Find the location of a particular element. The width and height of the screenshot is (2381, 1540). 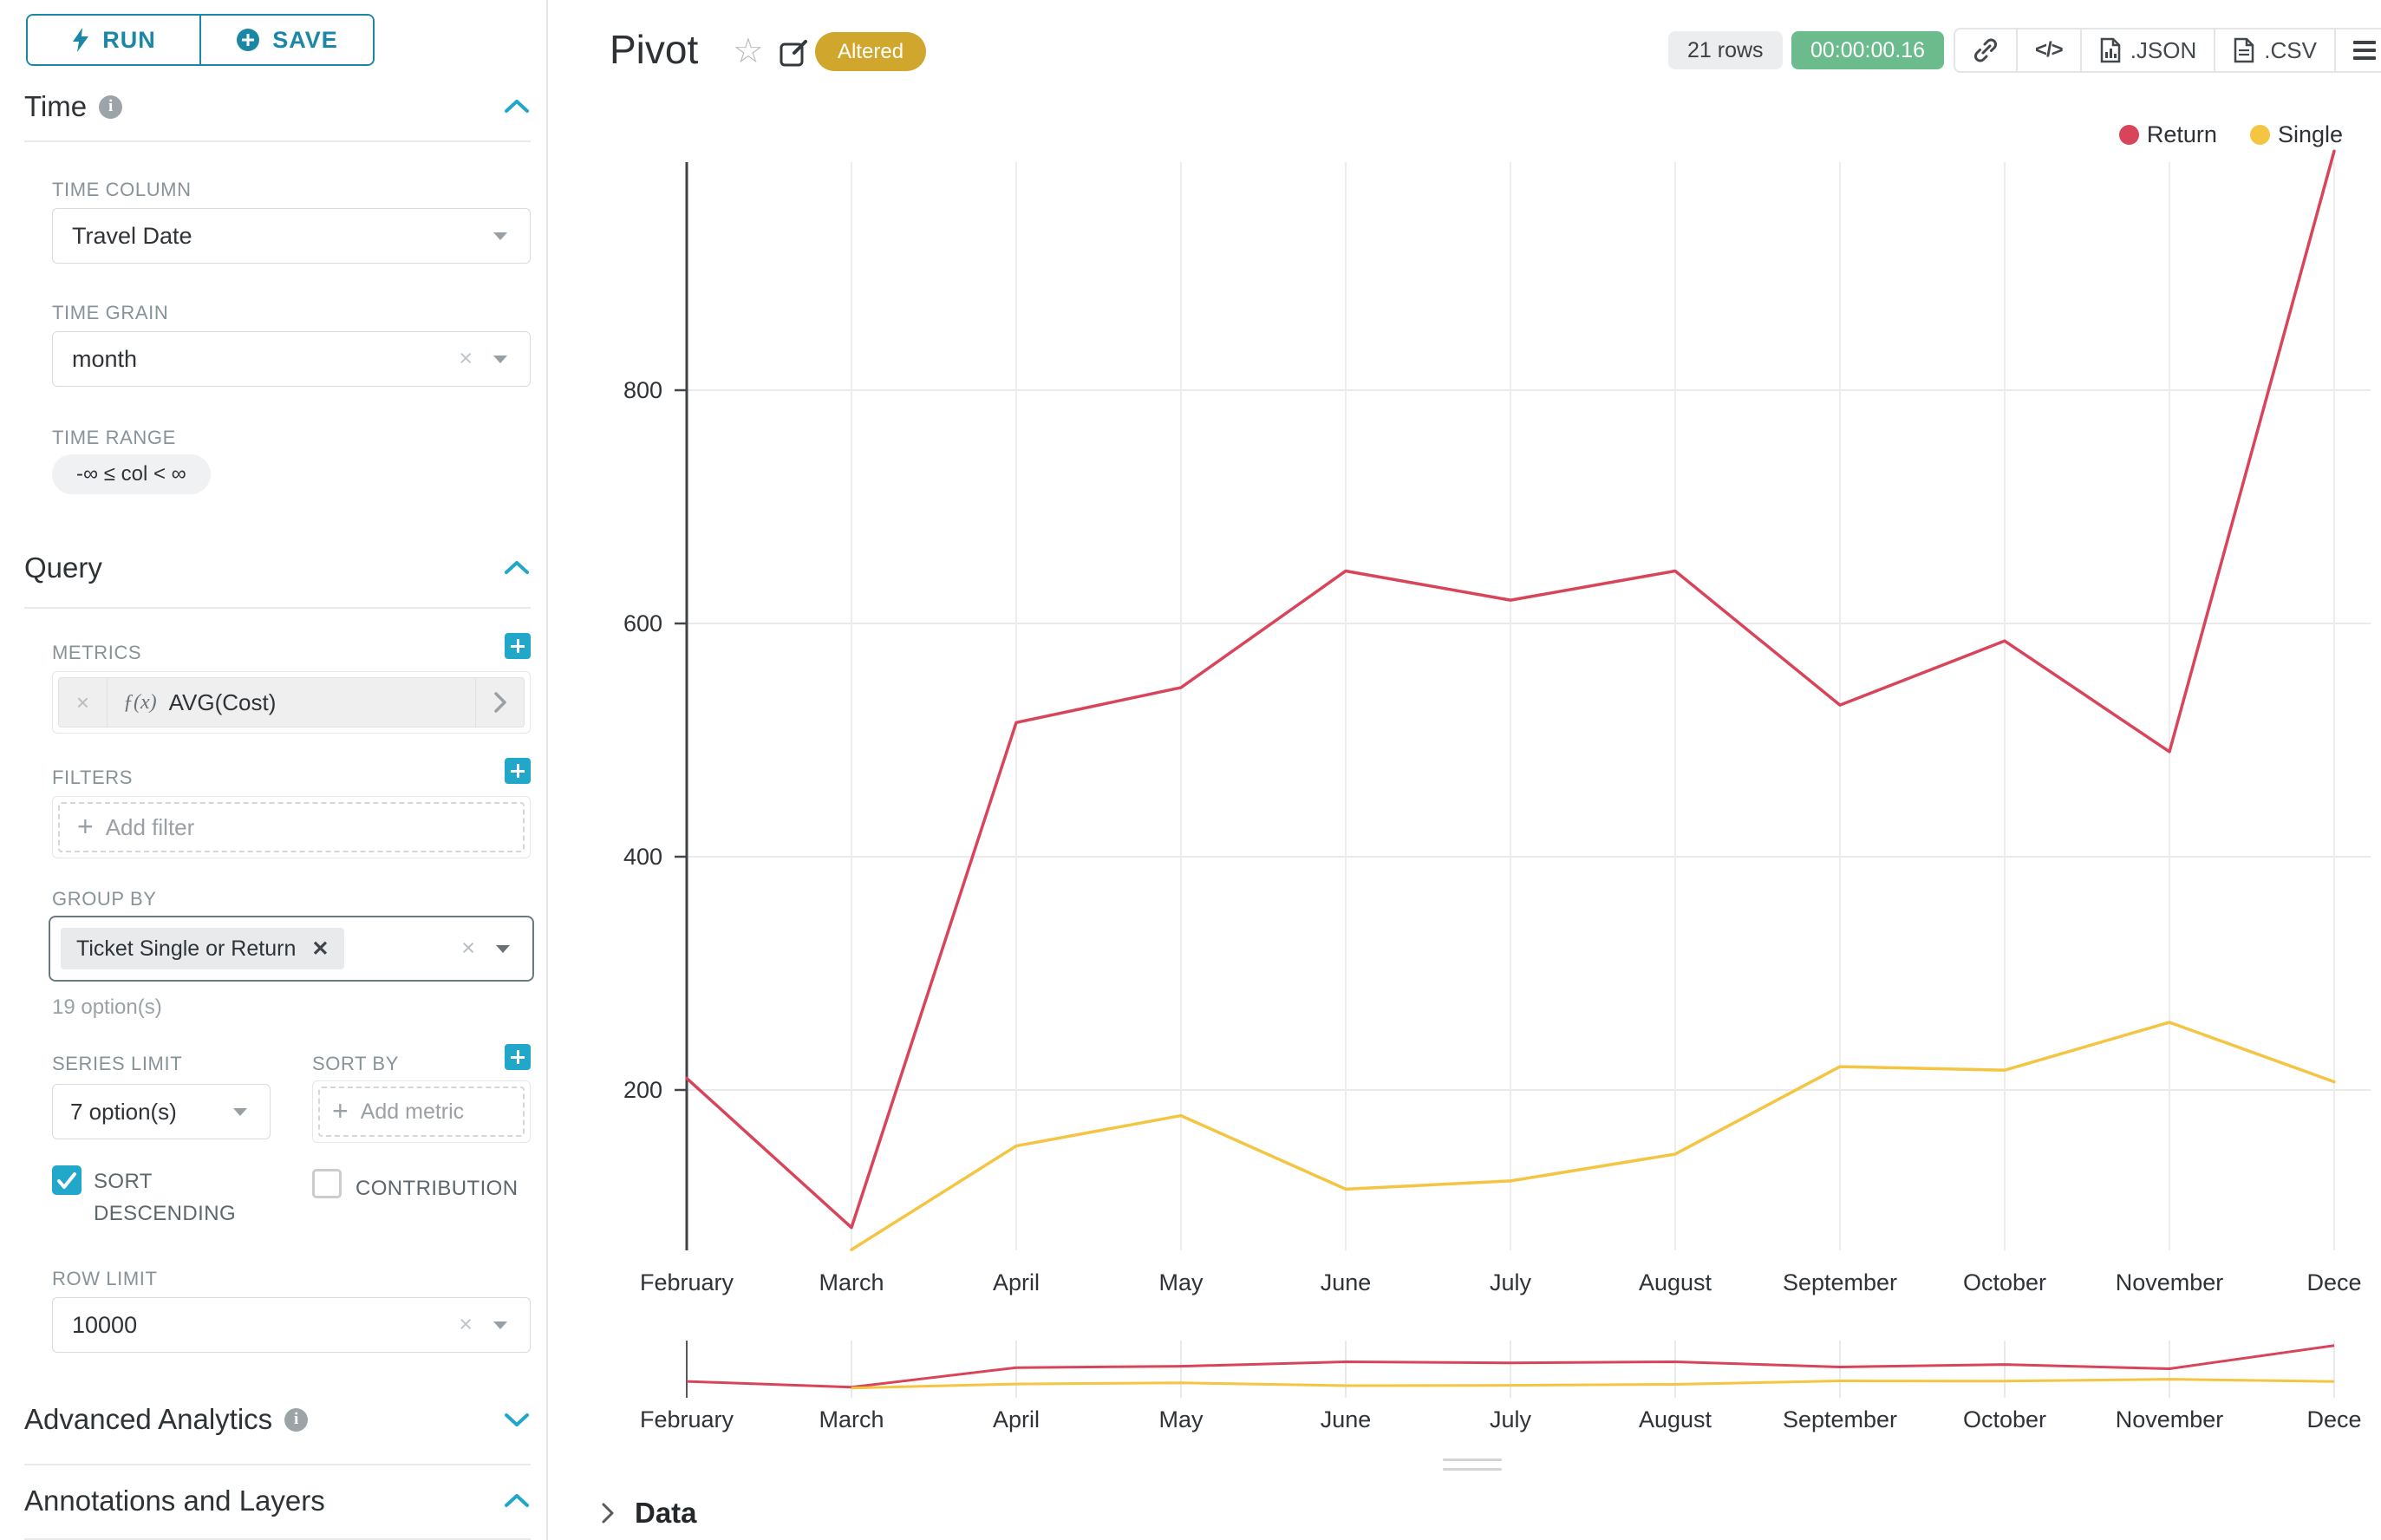

time-grain-value: month is located at coordinates (105, 358).